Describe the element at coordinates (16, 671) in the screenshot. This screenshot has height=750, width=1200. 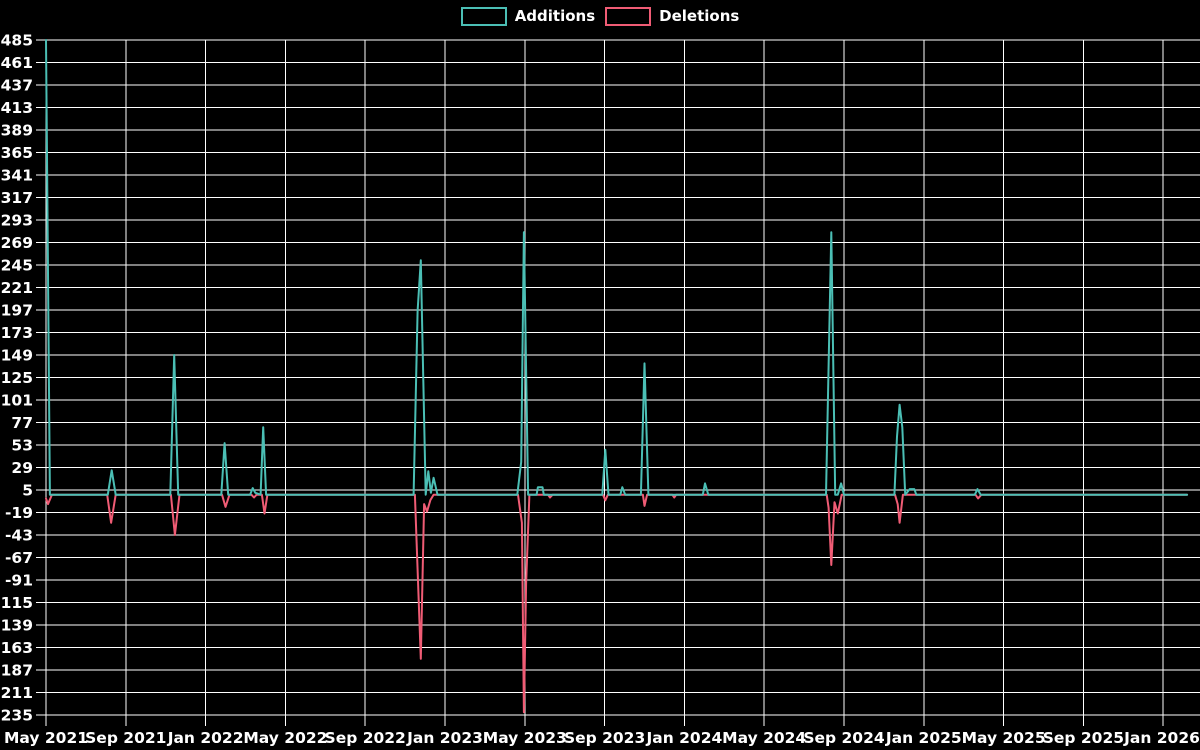
I see `y-axis-tick-label: -187` at that location.